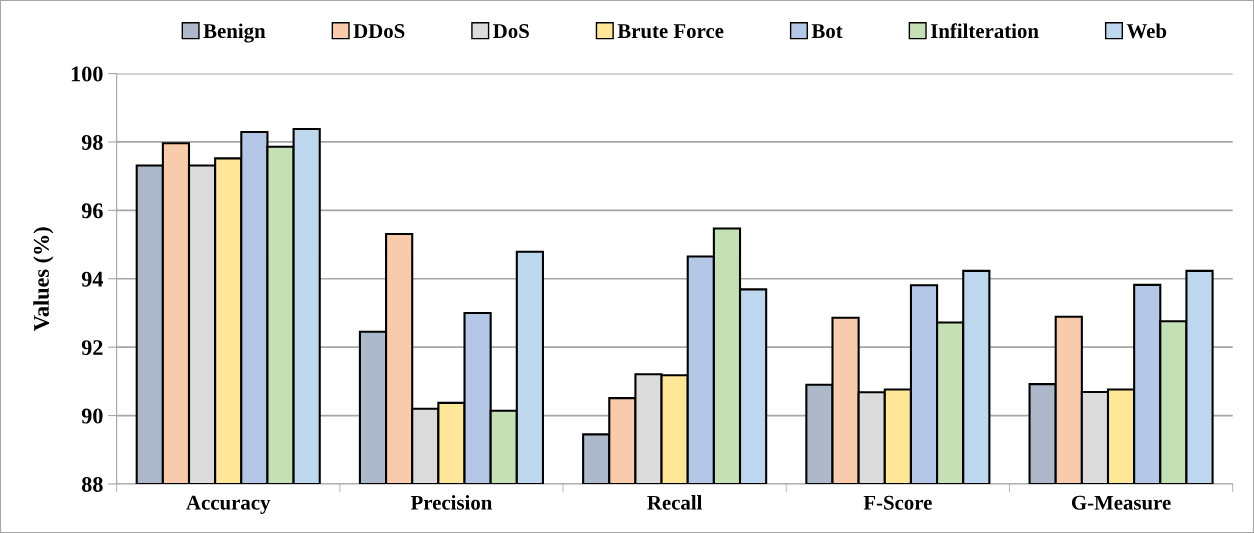 The height and width of the screenshot is (533, 1254). Describe the element at coordinates (827, 31) in the screenshot. I see `legend-label: Bot` at that location.